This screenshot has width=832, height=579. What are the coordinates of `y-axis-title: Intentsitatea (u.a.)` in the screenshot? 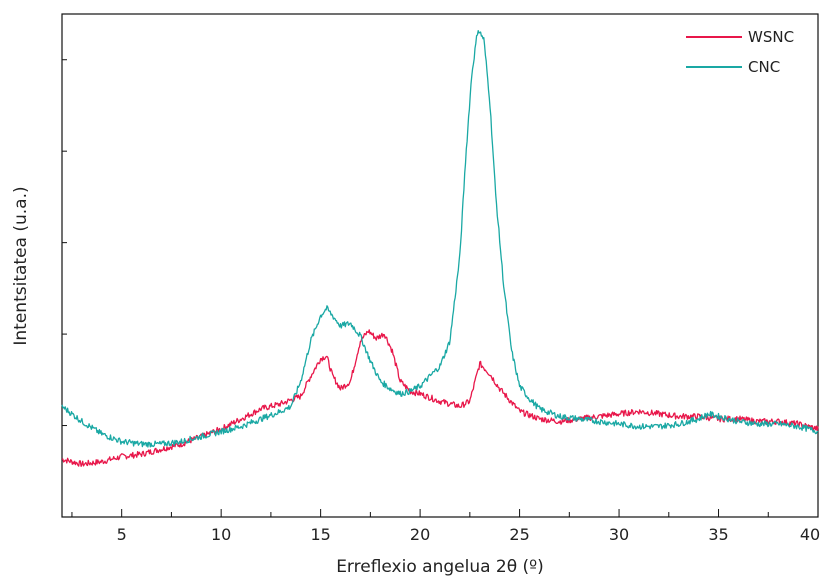 It's located at (21, 265).